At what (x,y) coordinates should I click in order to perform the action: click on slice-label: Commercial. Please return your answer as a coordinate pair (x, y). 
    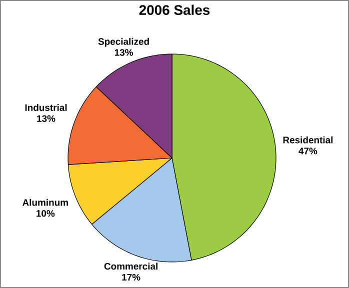
    Looking at the image, I should click on (131, 266).